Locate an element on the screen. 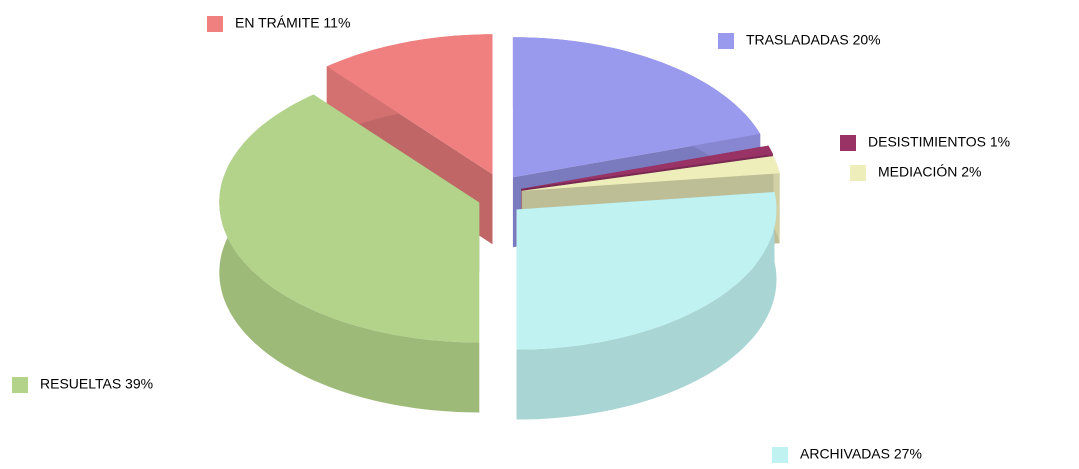  slice-wall is located at coordinates (646, 306).